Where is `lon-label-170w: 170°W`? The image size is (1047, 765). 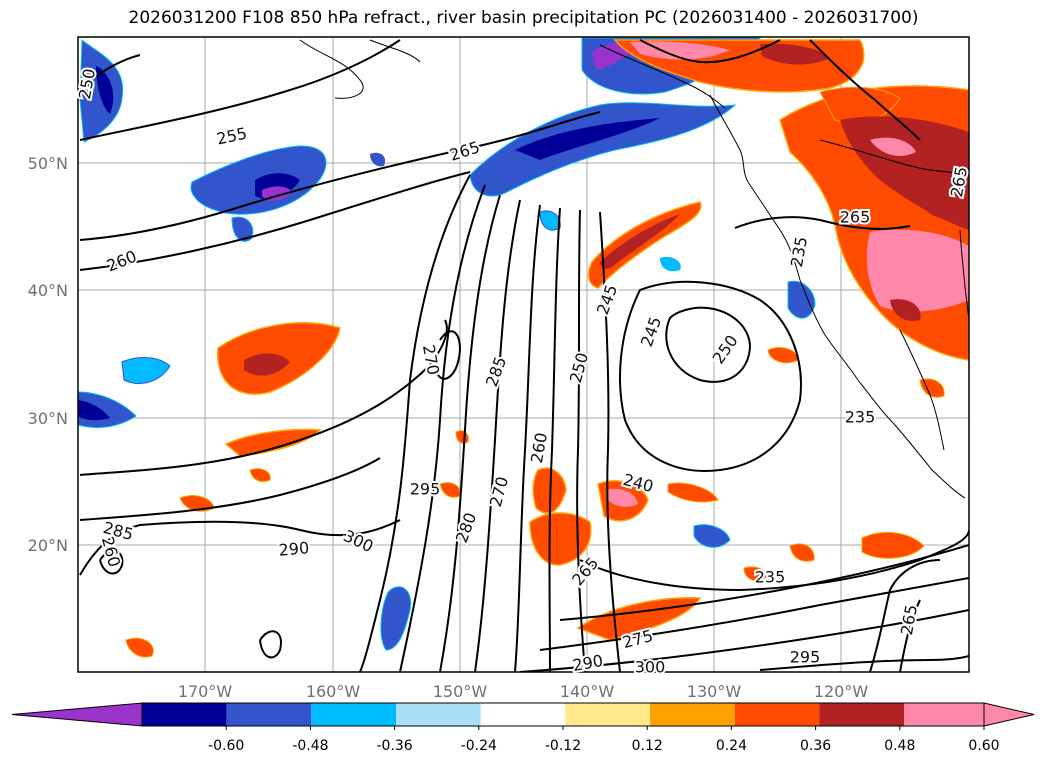 lon-label-170w: 170°W is located at coordinates (205, 691).